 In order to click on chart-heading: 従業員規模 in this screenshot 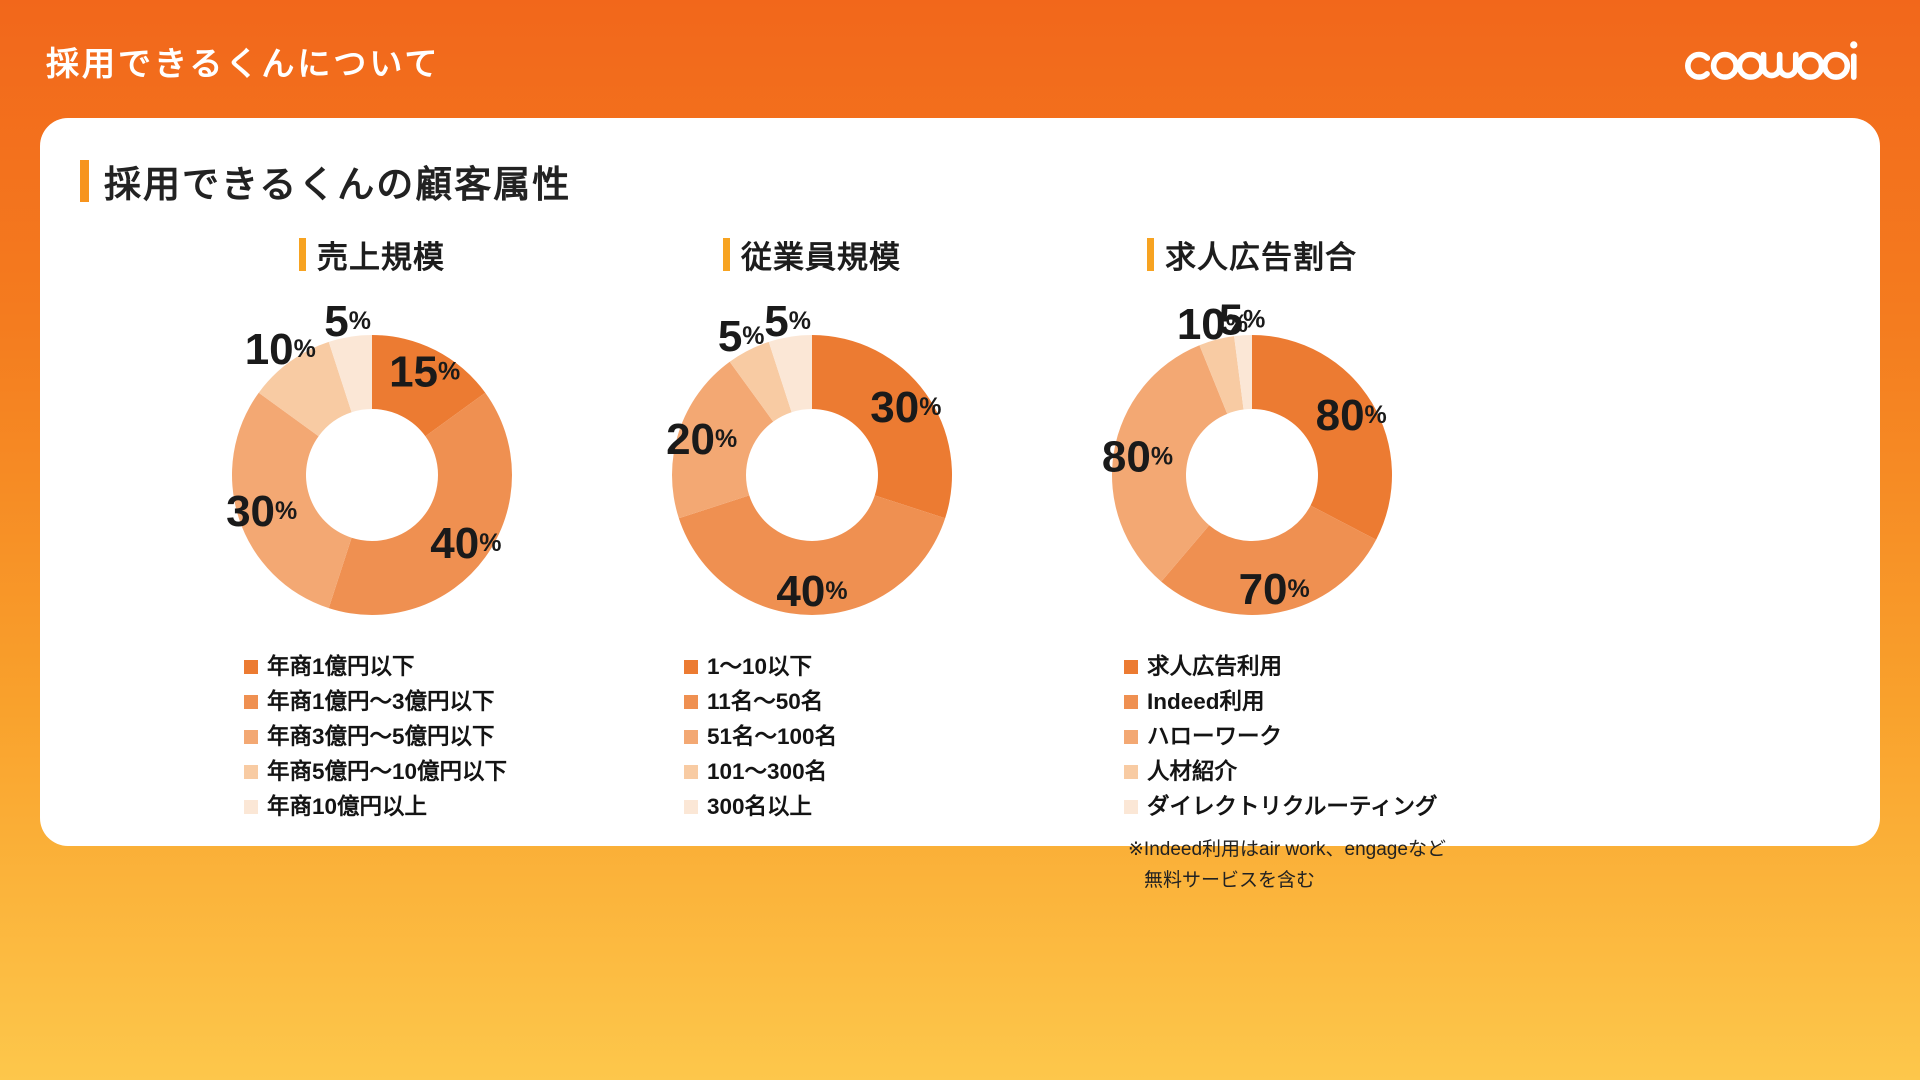, I will do `click(812, 254)`.